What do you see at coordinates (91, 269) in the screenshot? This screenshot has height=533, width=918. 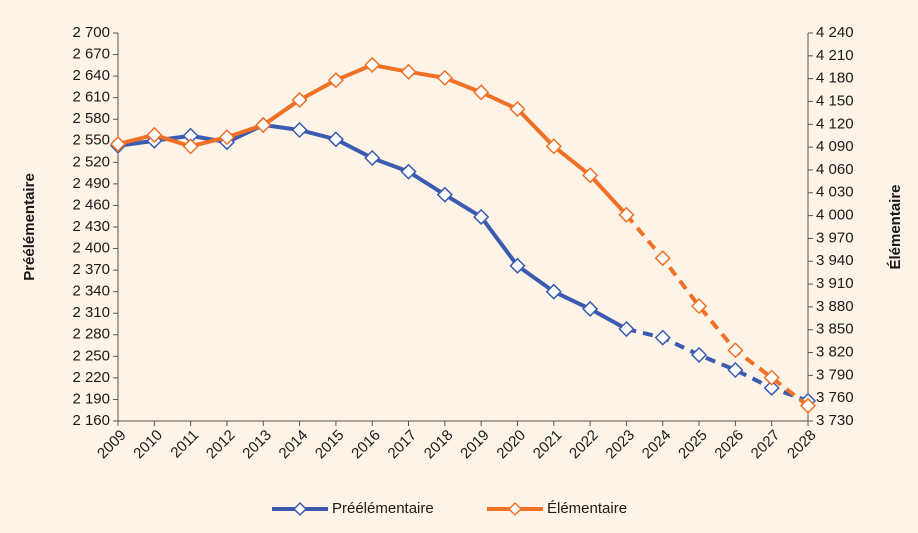 I see `y-tick-label: 2 370` at bounding box center [91, 269].